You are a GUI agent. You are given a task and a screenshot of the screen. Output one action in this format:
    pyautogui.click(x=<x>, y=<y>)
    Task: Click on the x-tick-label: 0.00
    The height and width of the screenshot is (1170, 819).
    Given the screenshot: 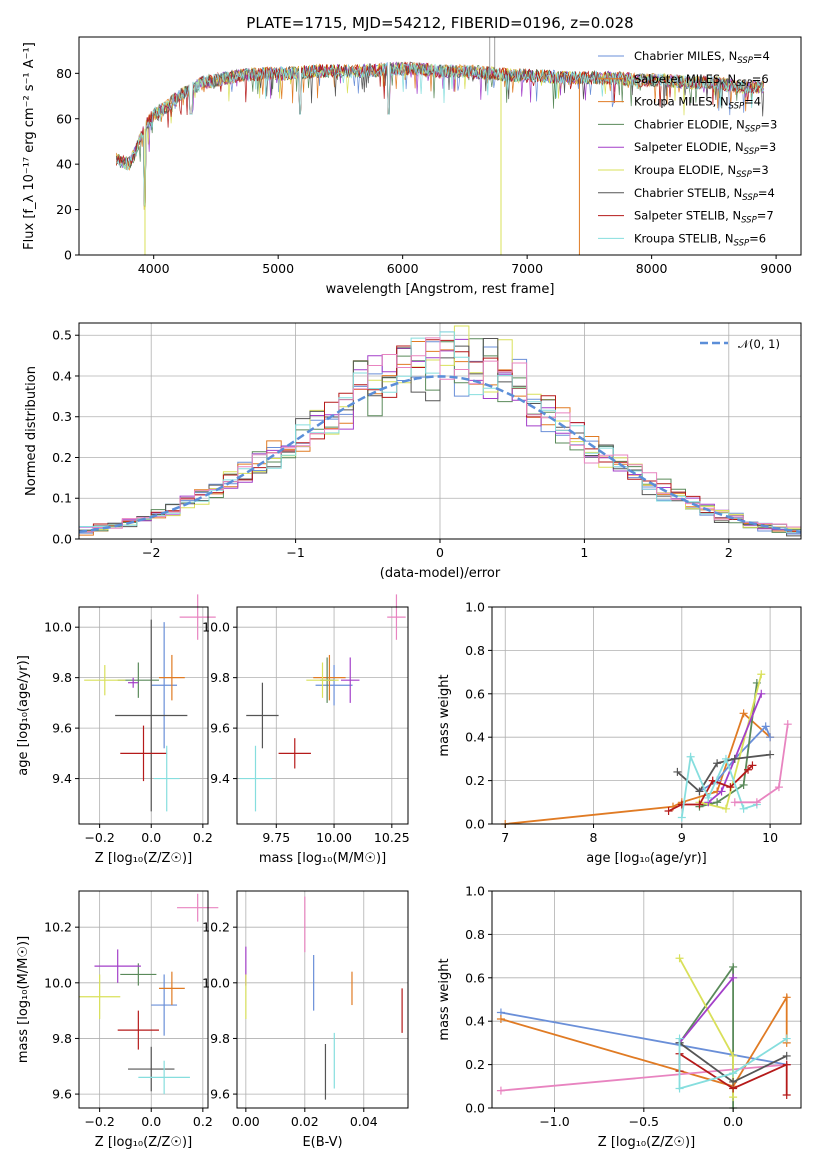 What is the action you would take?
    pyautogui.click(x=246, y=1121)
    